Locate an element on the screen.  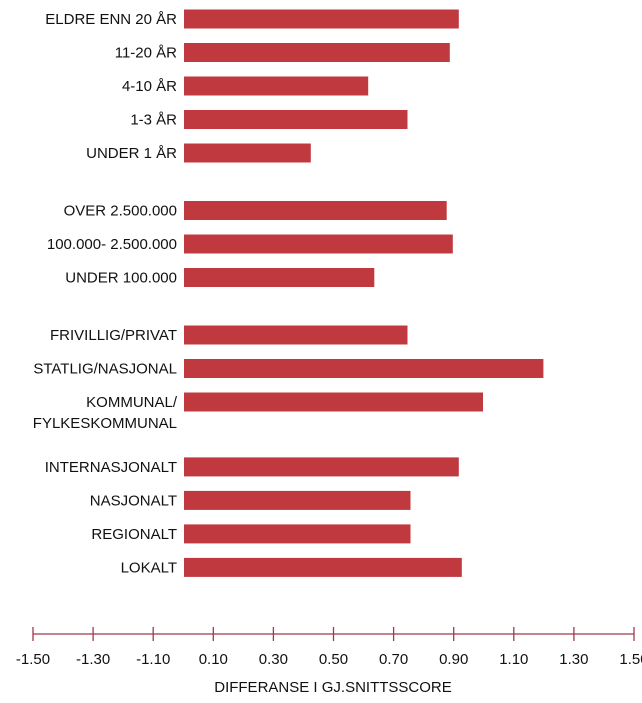
category-label: REGIONALT is located at coordinates (134, 534).